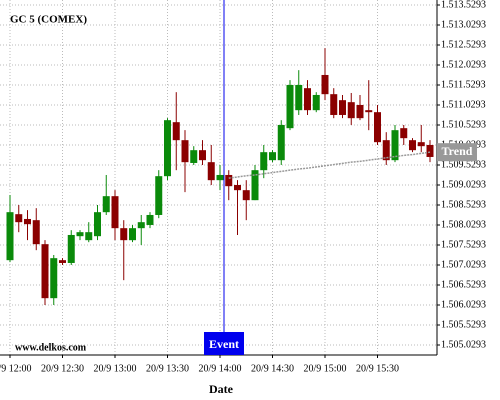 This screenshot has width=500, height=400. Describe the element at coordinates (219, 368) in the screenshot. I see `x-tick-label: 20/9 14:00` at that location.